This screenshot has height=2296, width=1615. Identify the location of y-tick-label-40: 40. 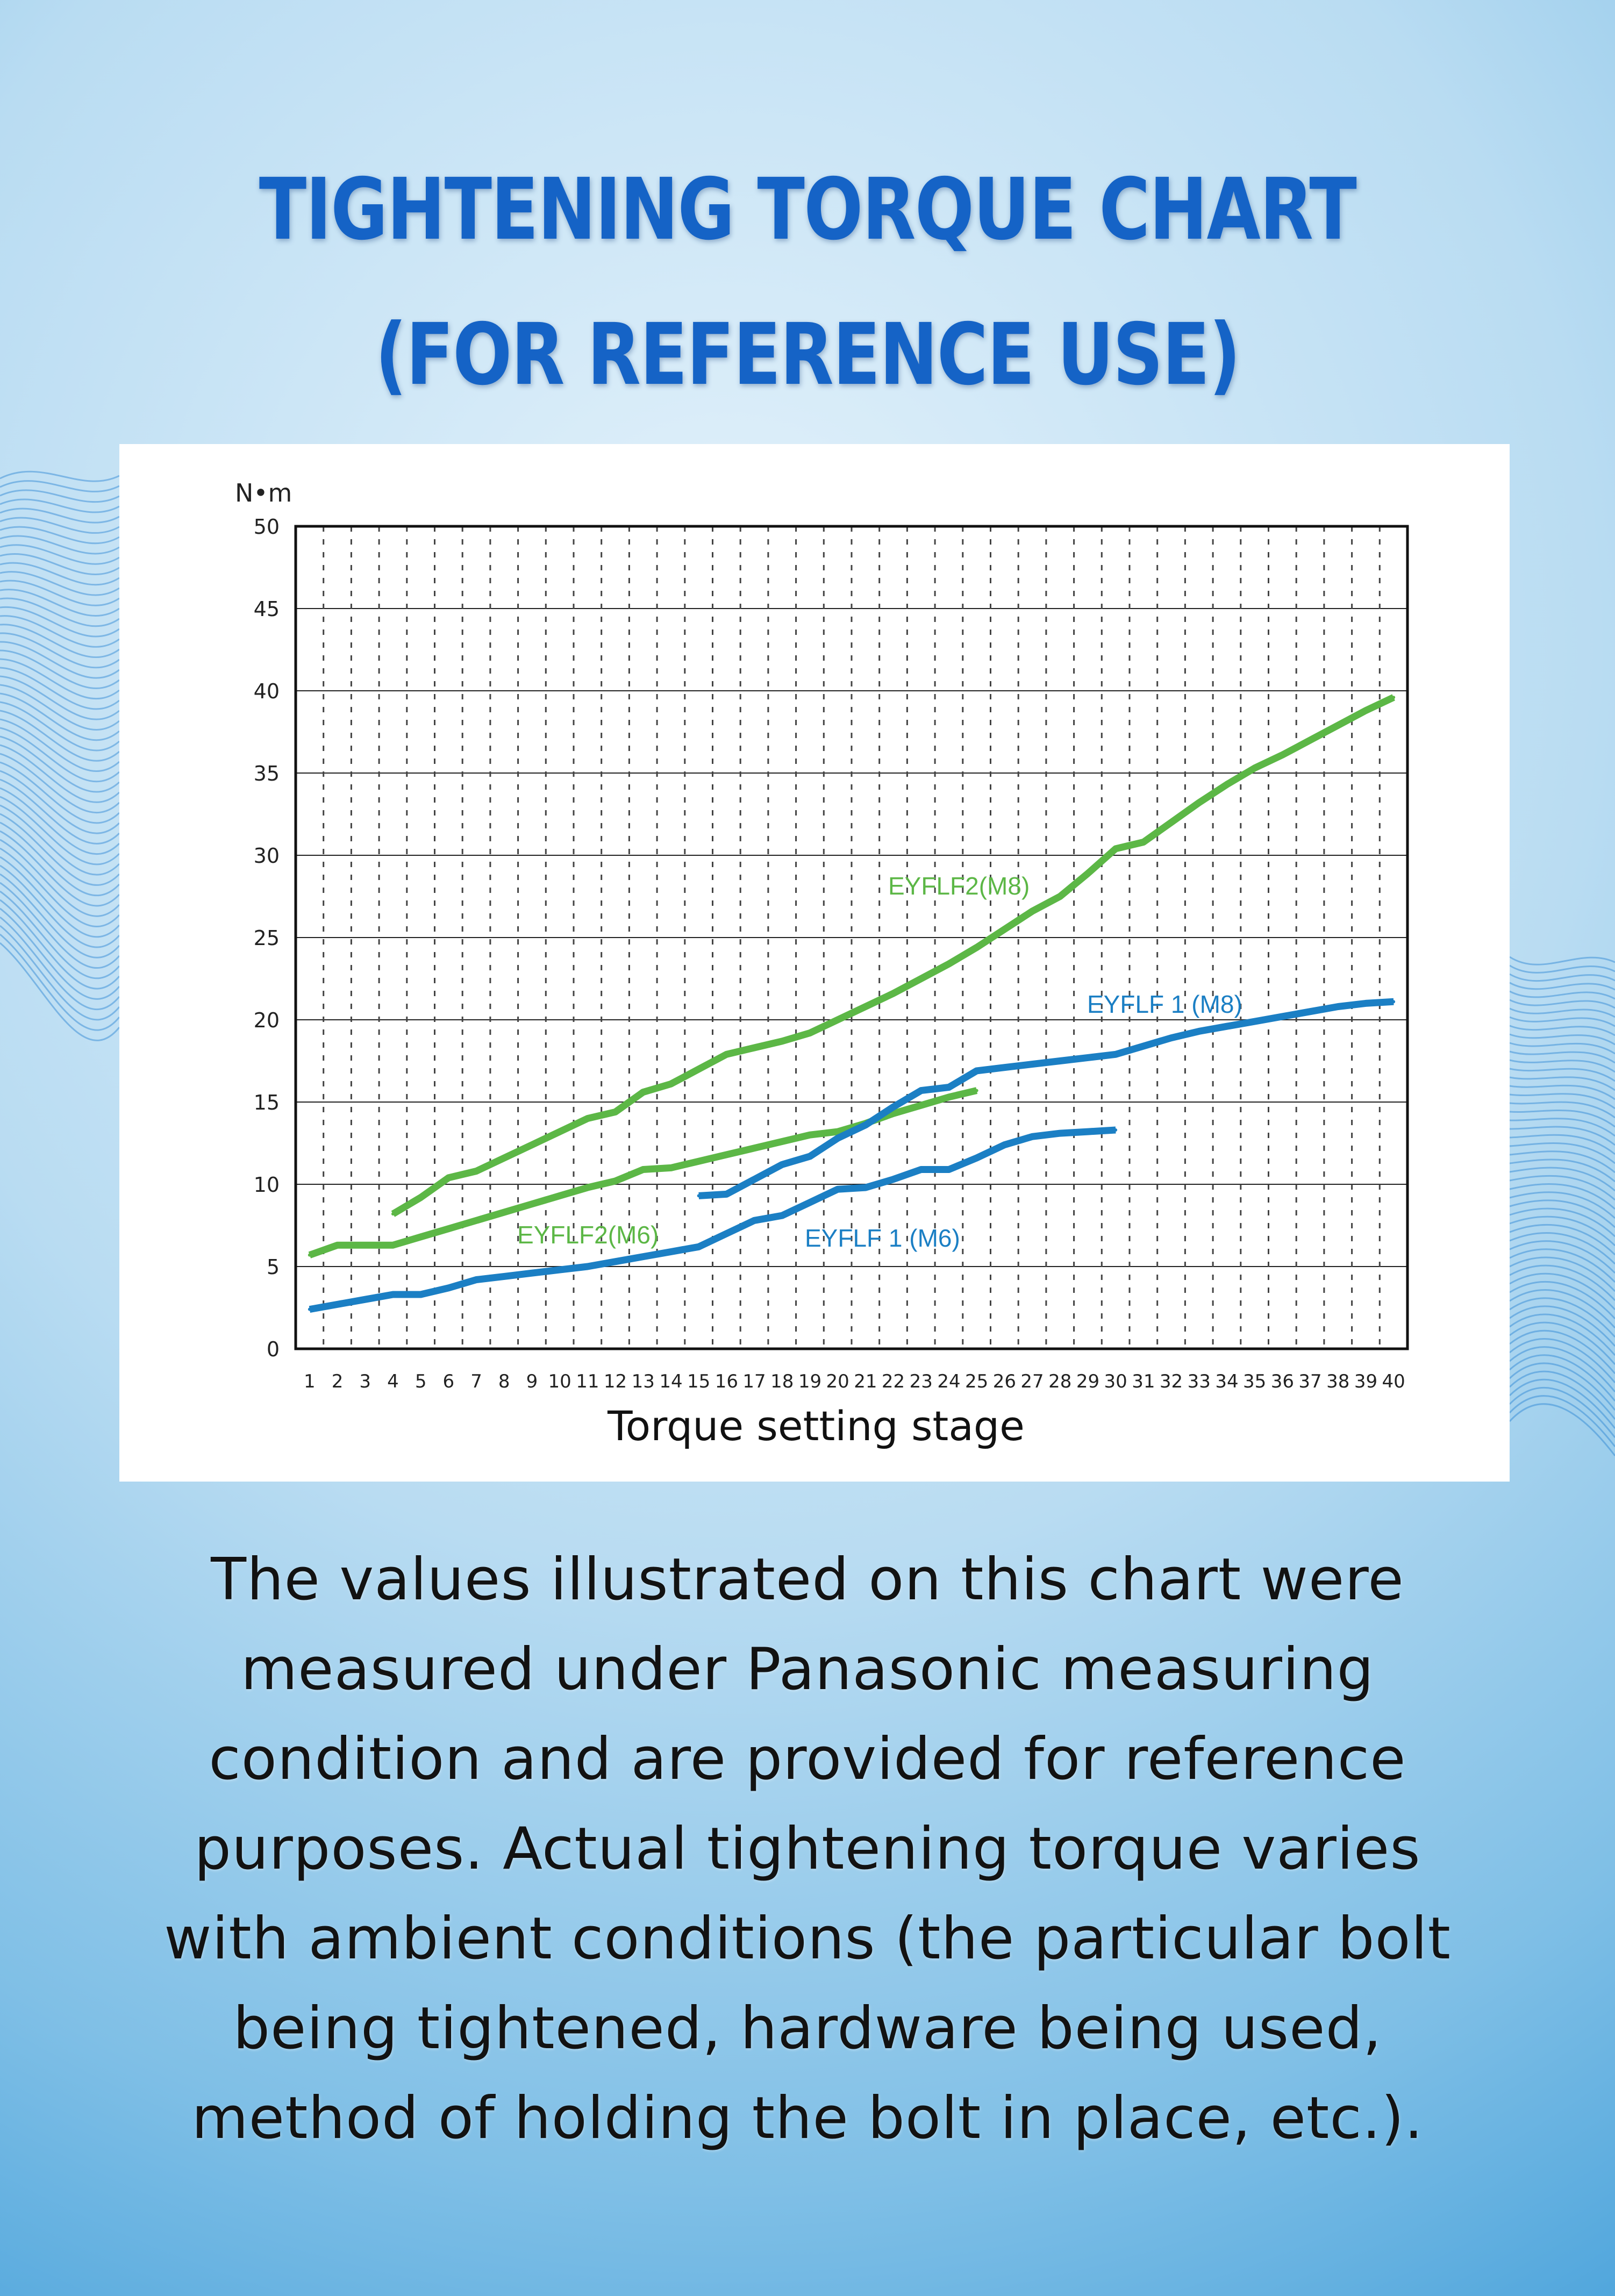
(267, 691).